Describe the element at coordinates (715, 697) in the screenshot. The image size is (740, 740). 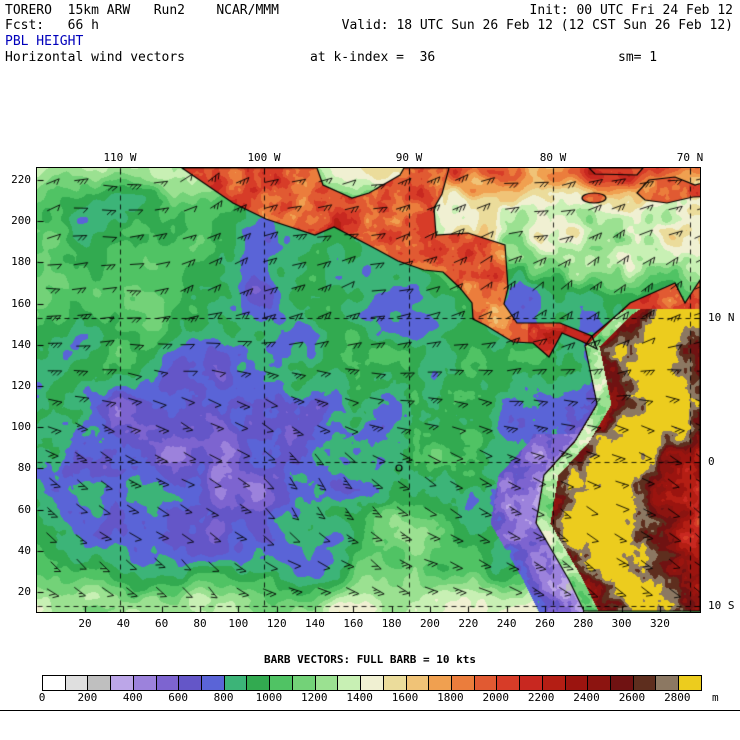
I see `colorbar-units-label: m` at that location.